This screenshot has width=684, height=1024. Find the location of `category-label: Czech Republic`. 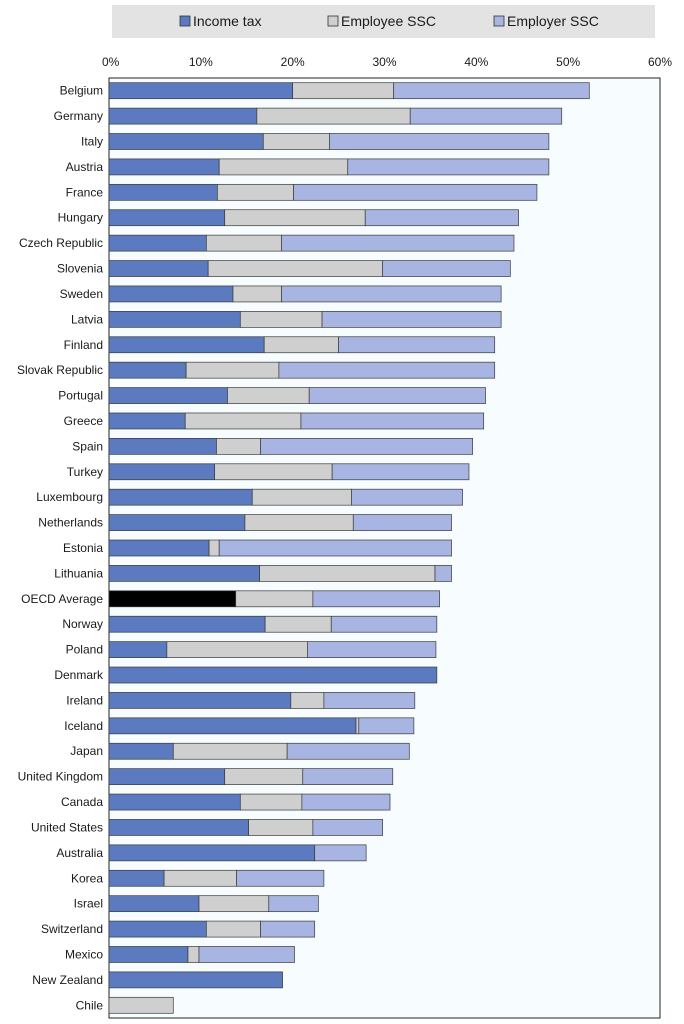

category-label: Czech Republic is located at coordinates (61, 243).